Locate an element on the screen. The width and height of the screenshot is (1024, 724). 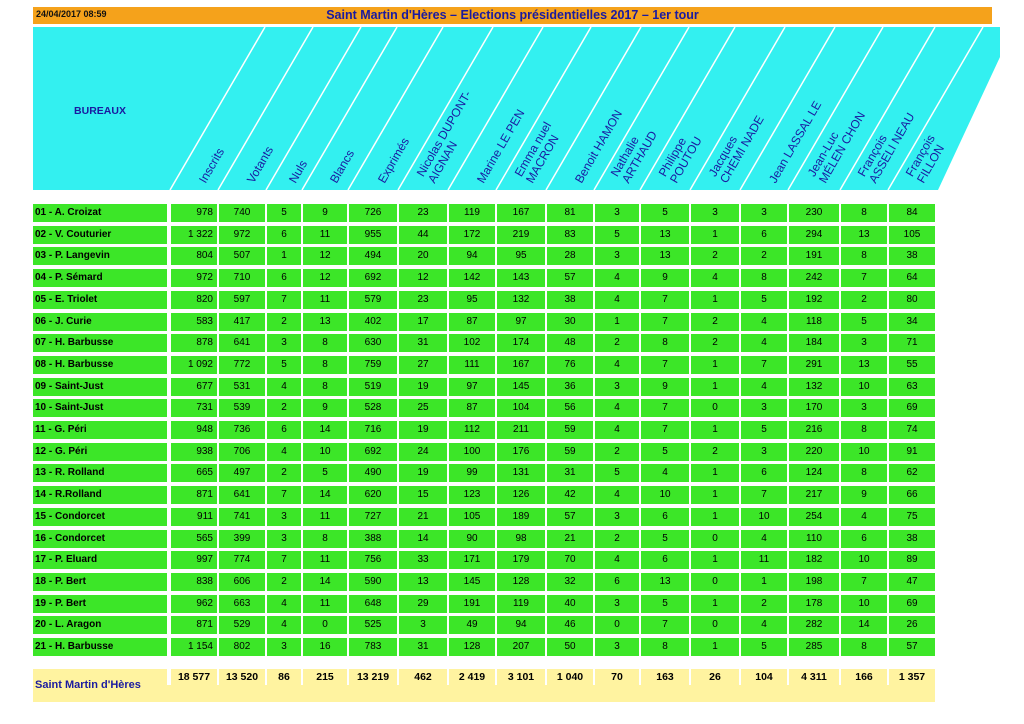
table-cell: 871 is located at coordinates (194, 625).